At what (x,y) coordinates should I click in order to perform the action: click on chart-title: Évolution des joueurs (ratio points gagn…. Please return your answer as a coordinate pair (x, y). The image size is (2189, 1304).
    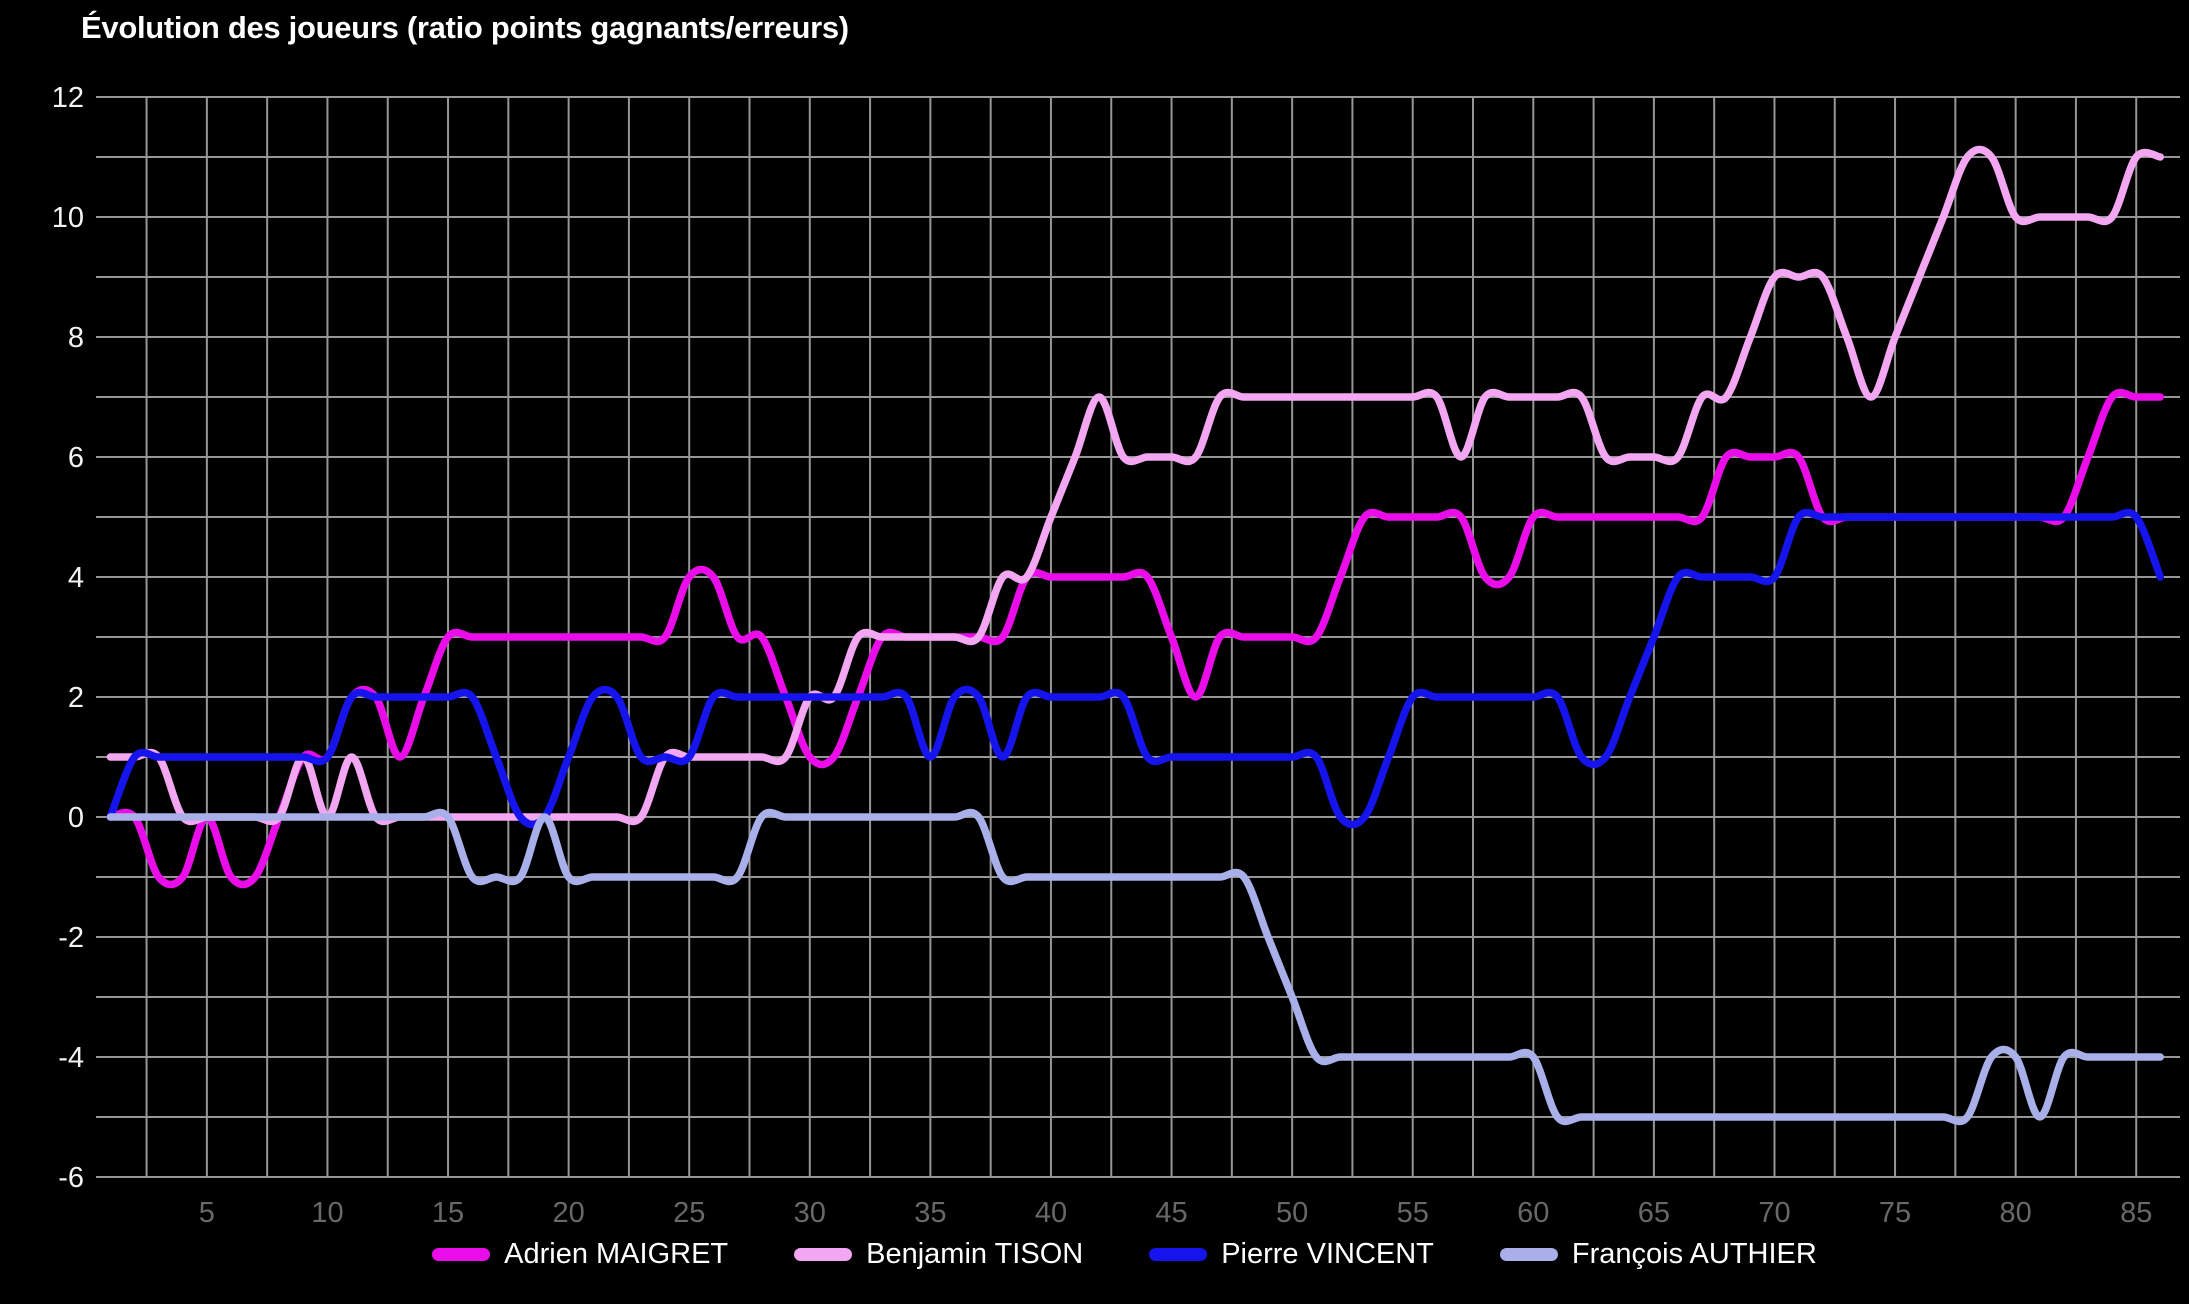
    Looking at the image, I should click on (465, 27).